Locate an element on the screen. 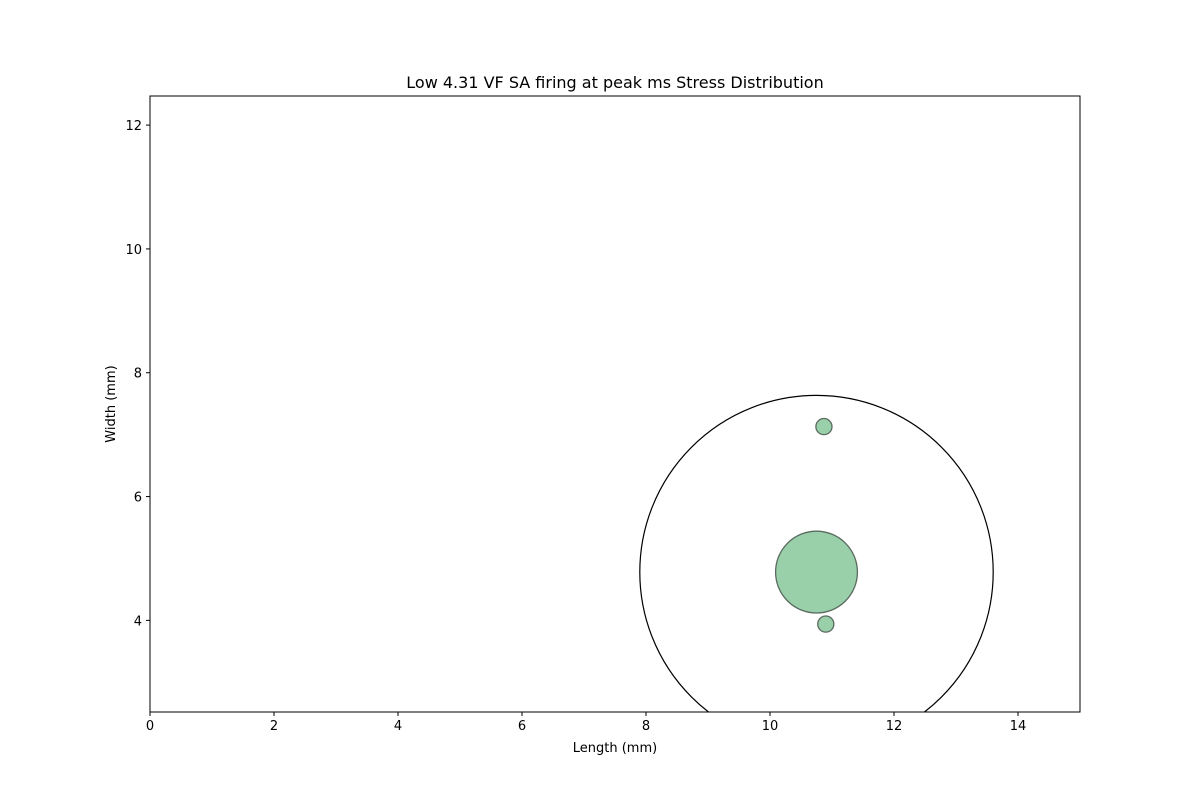 This screenshot has width=1200, height=800. x-axis-ticks: 0 2 4 6 8 10 12 14 is located at coordinates (586, 723).